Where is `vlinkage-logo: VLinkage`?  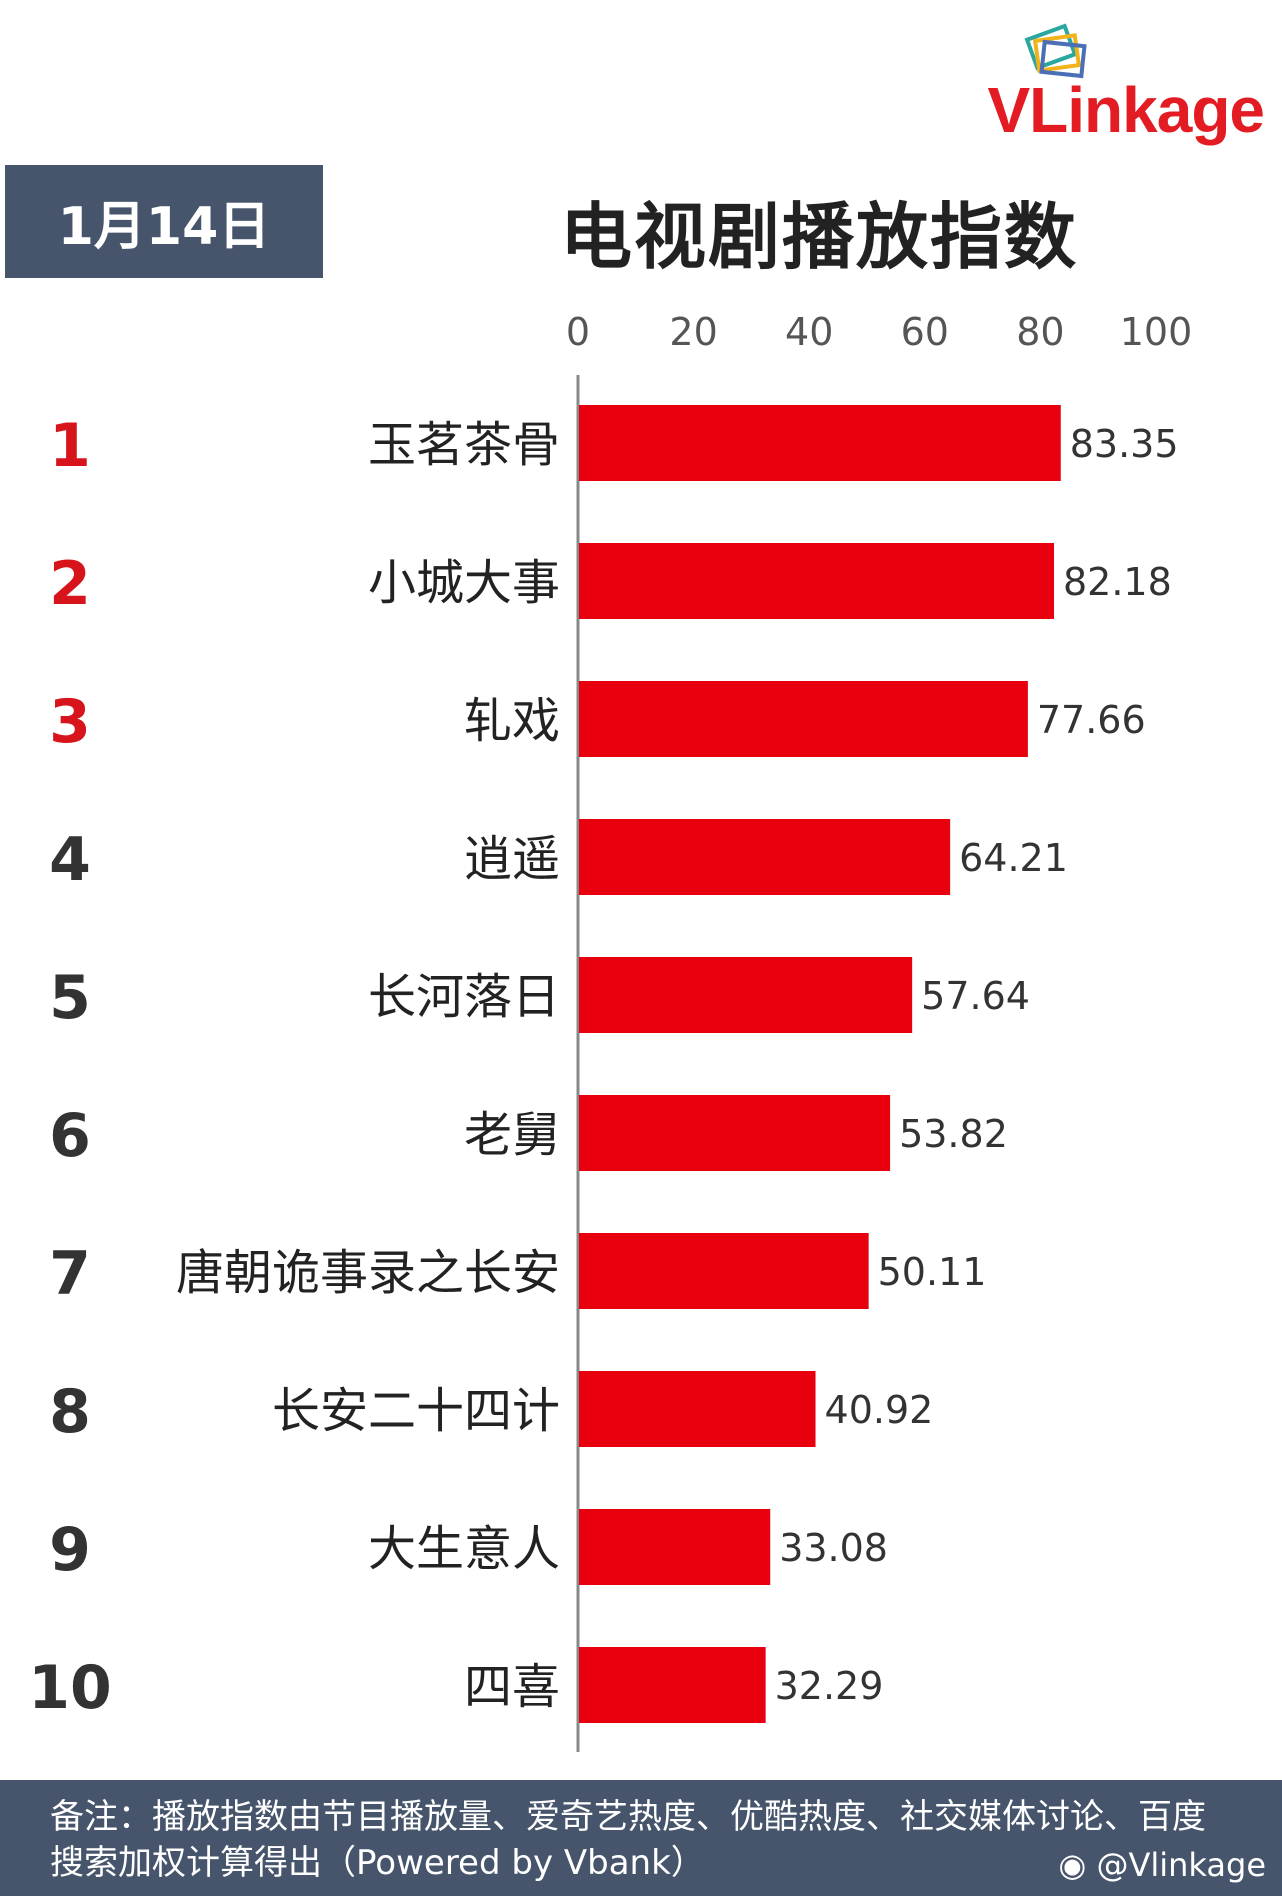
vlinkage-logo: VLinkage is located at coordinates (1104, 84).